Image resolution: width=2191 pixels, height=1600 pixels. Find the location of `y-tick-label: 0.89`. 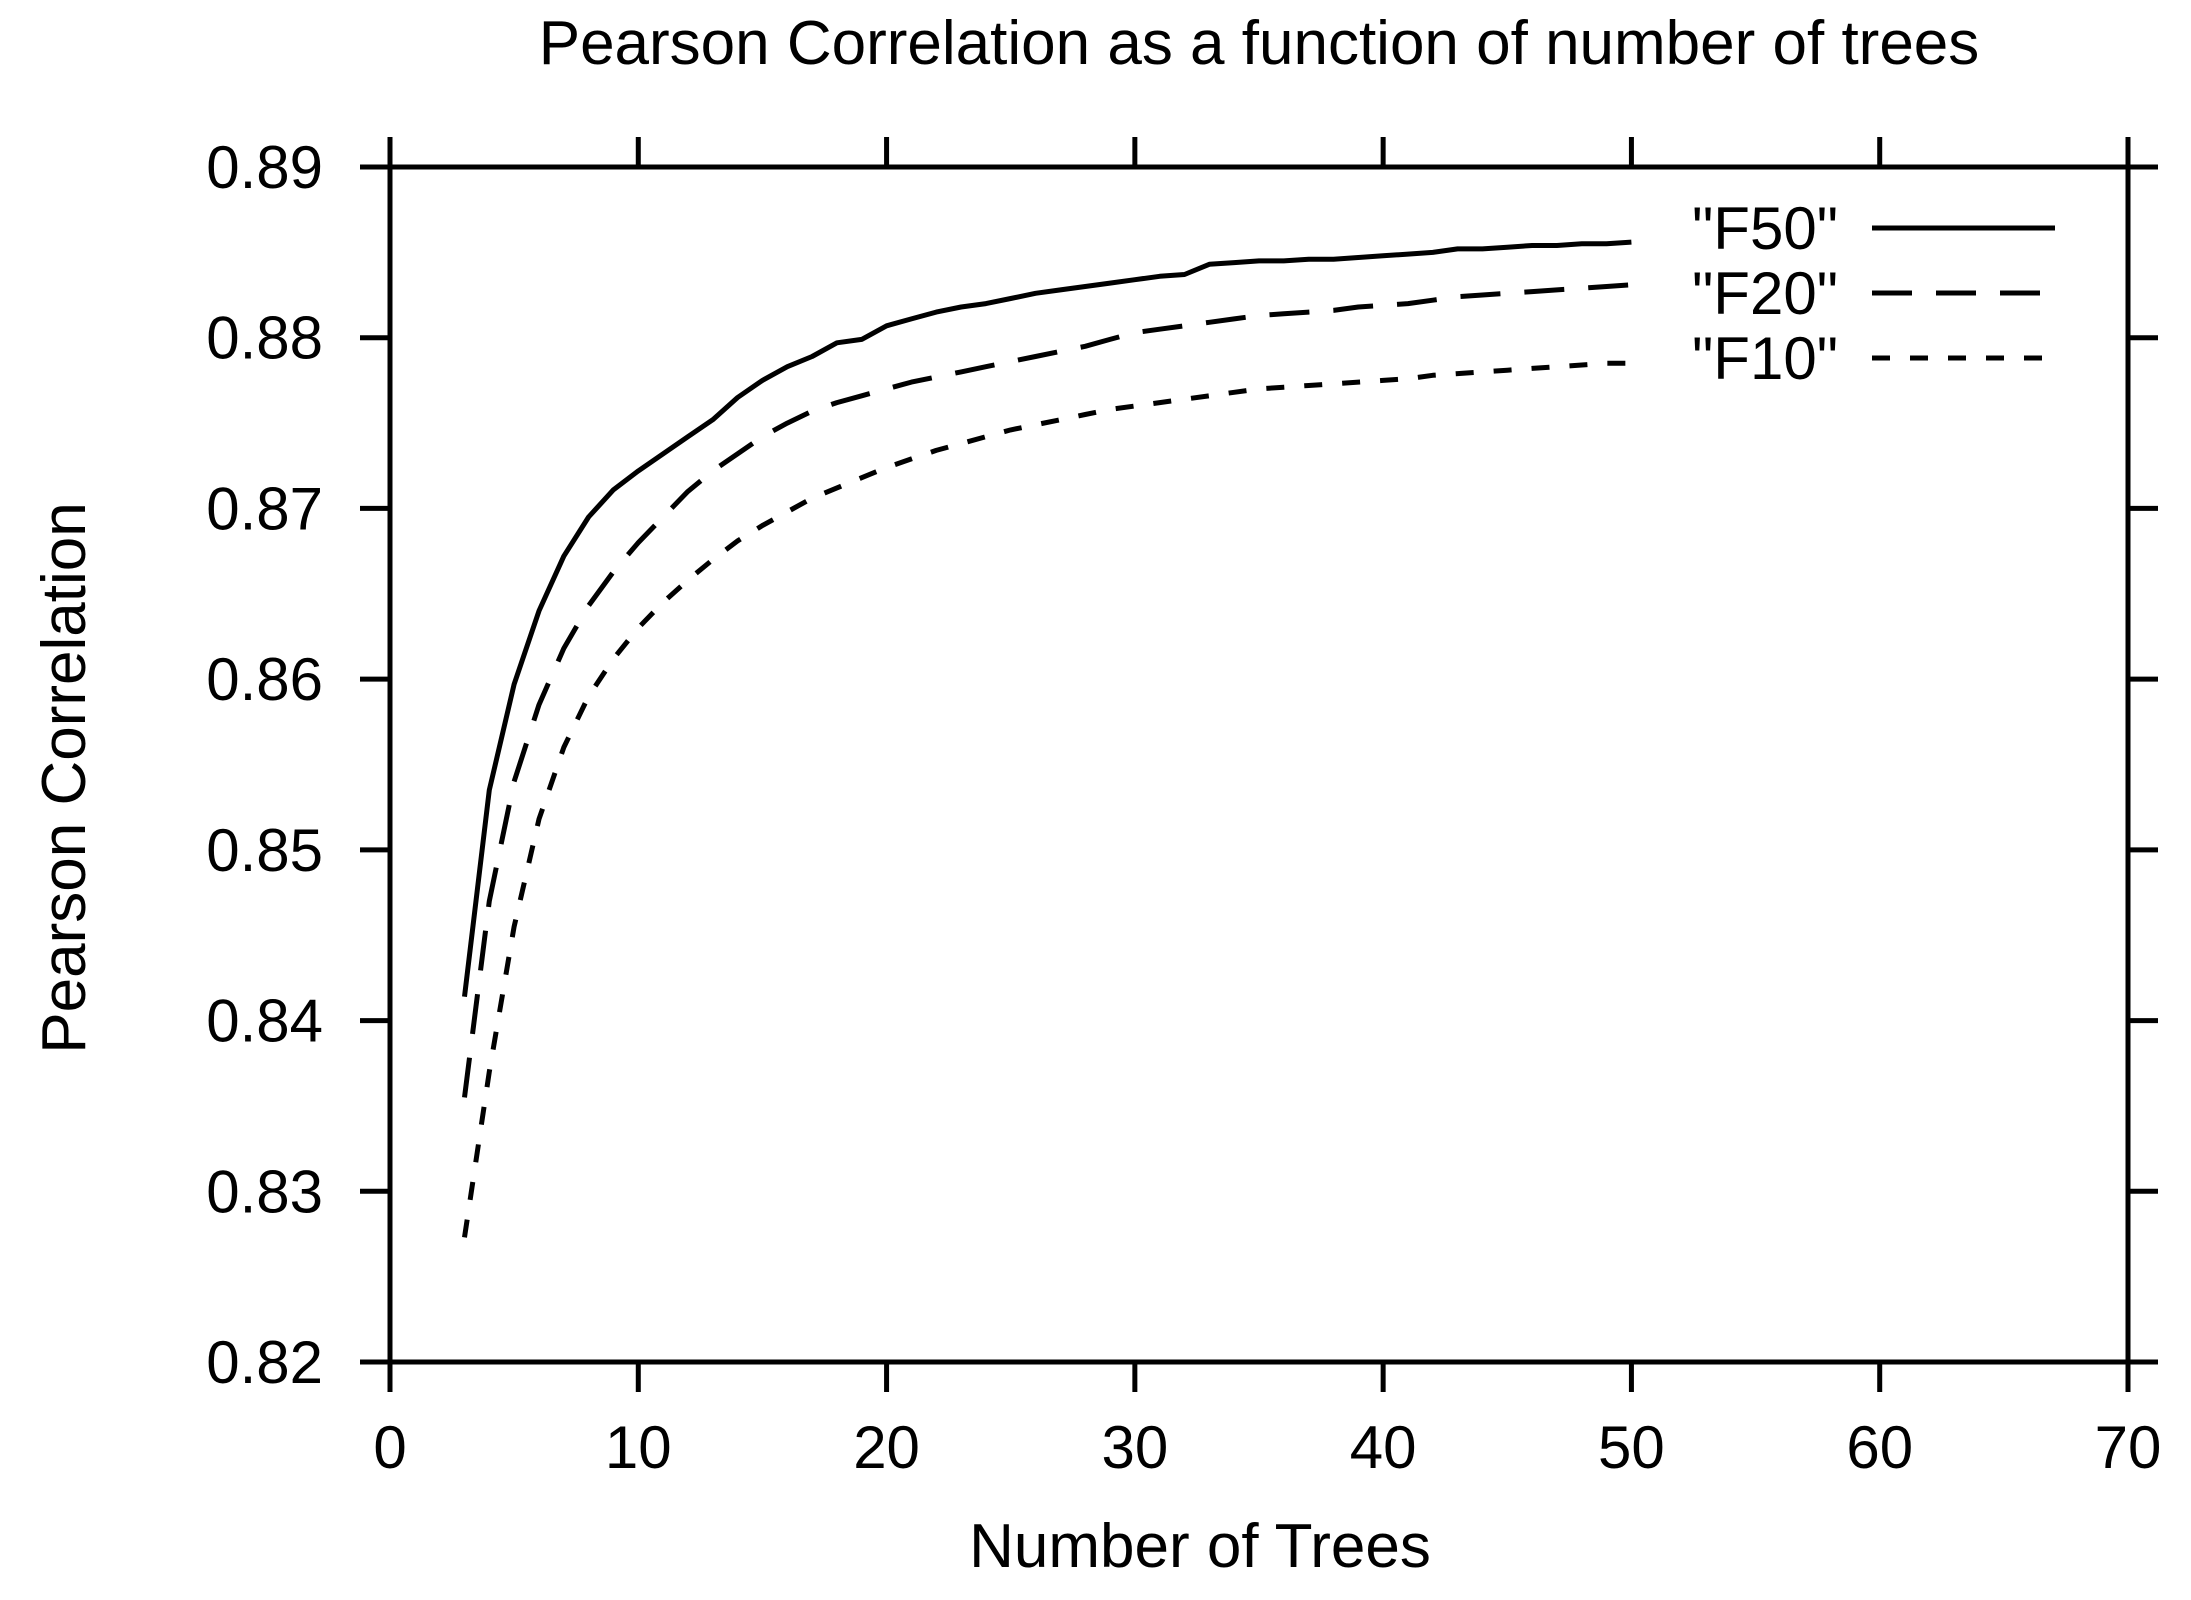

y-tick-label: 0.89 is located at coordinates (264, 167).